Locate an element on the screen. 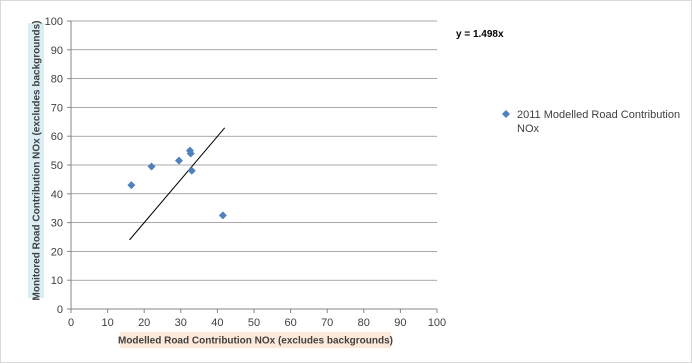 This screenshot has width=692, height=364. x-tick-label-40: 40 is located at coordinates (217, 323).